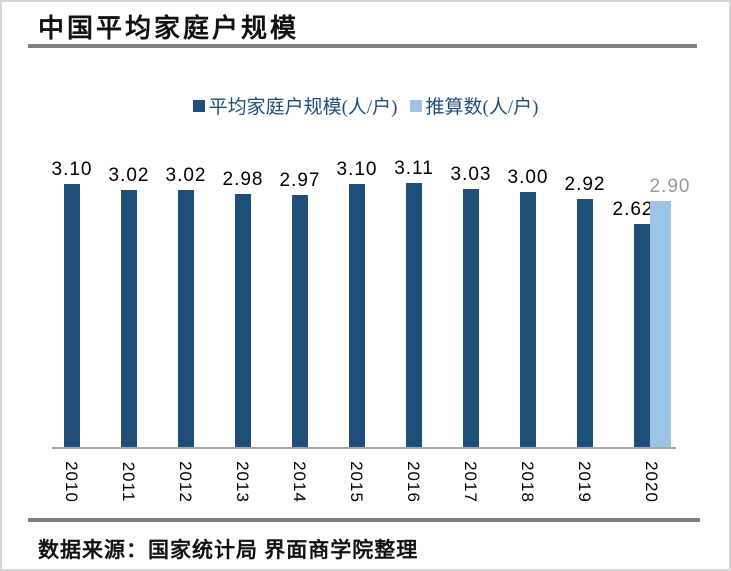  Describe the element at coordinates (651, 482) in the screenshot. I see `x-tick-label-2020: 2020` at that location.